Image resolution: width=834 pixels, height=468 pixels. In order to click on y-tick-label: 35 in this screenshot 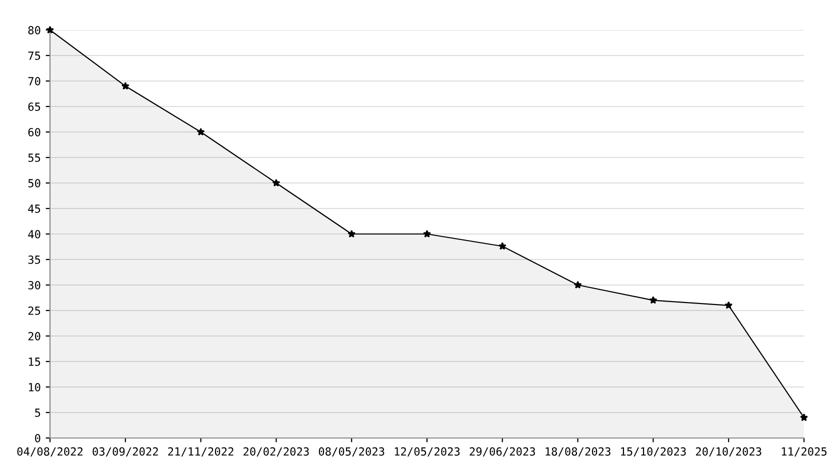, I will do `click(34, 260)`.